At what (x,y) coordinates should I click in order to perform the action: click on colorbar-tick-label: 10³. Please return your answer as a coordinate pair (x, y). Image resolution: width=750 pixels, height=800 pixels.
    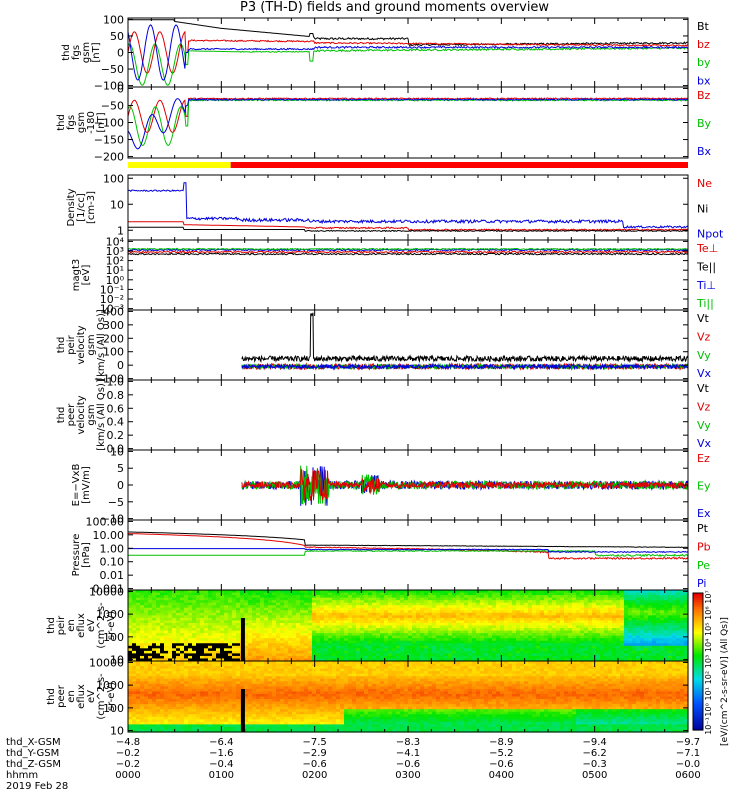
    Looking at the image, I should click on (708, 661).